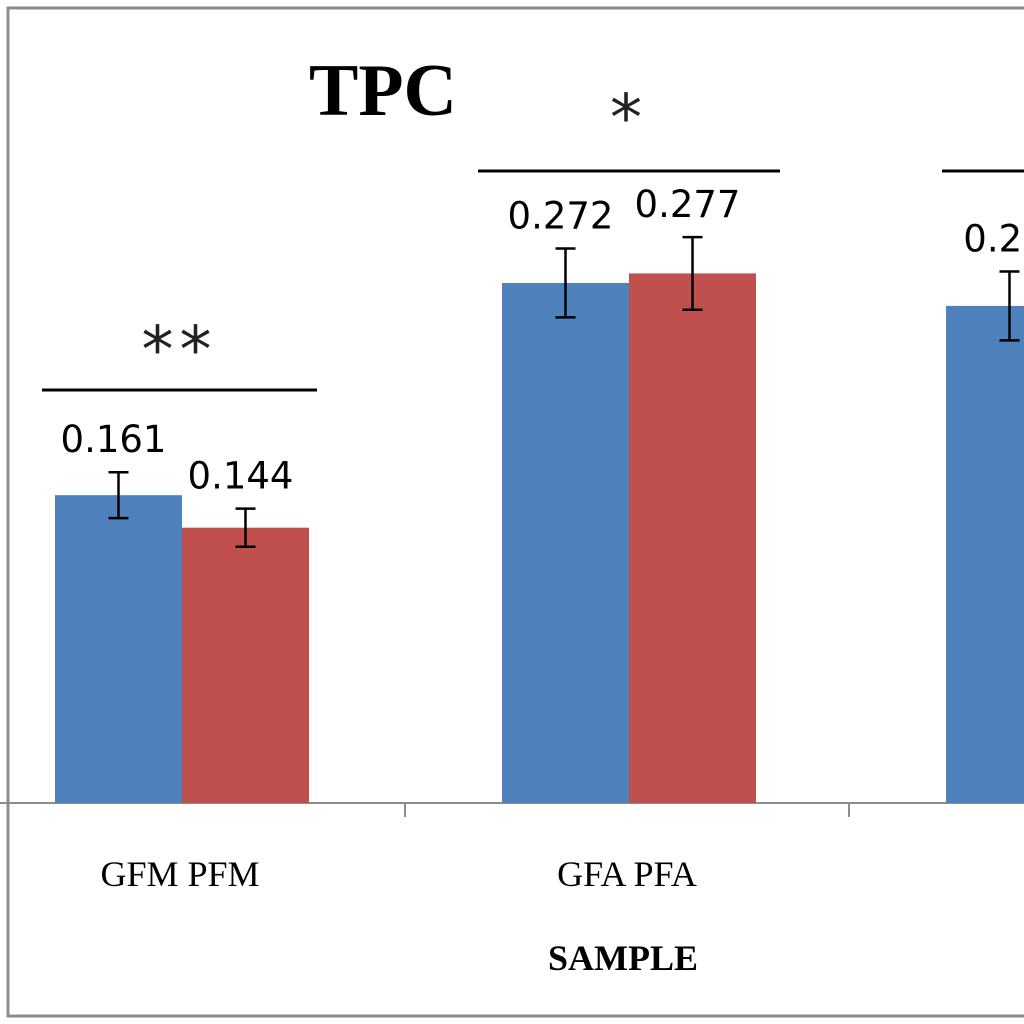 The image size is (1024, 1024). Describe the element at coordinates (692, 538) in the screenshot. I see `bar-s1-c1` at that location.